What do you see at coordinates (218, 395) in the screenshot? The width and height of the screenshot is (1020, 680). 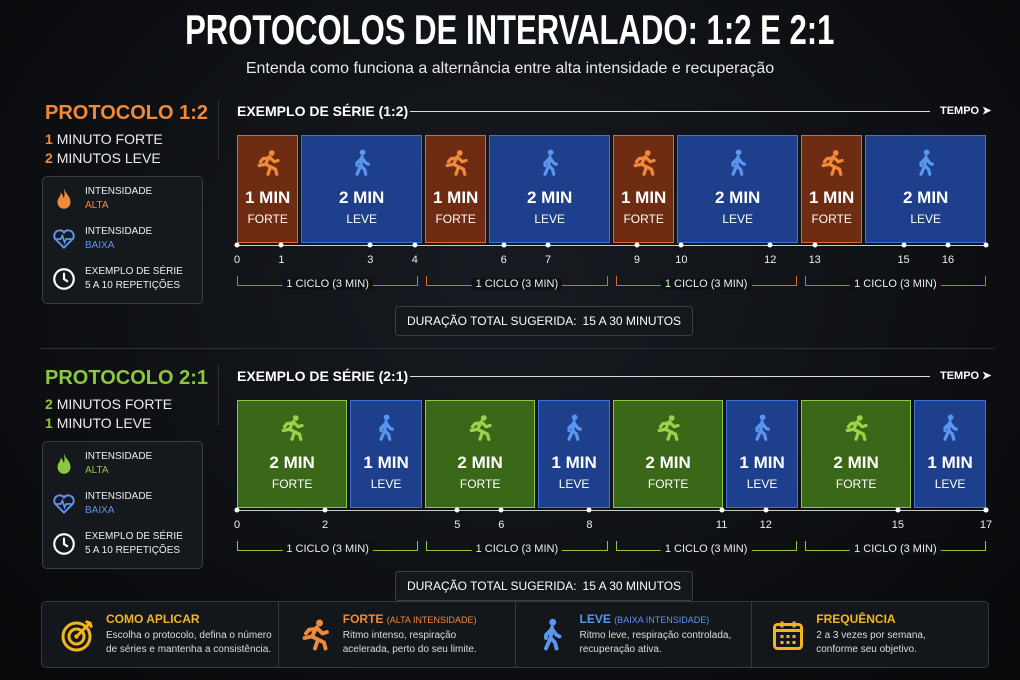 I see `separator` at bounding box center [218, 395].